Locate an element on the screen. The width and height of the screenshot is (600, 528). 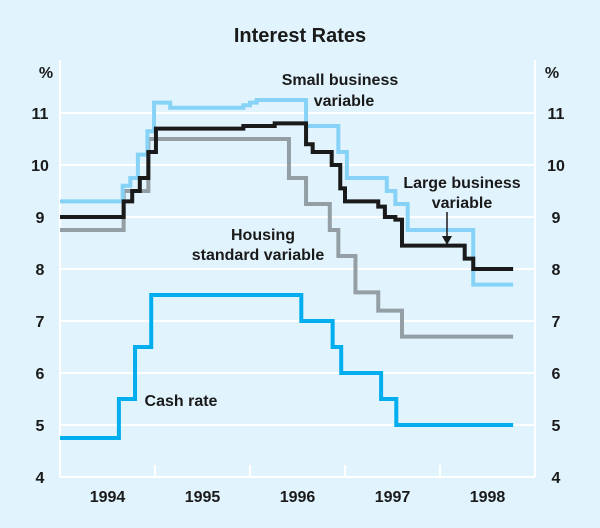
y-tick-label-right: 11 is located at coordinates (556, 114).